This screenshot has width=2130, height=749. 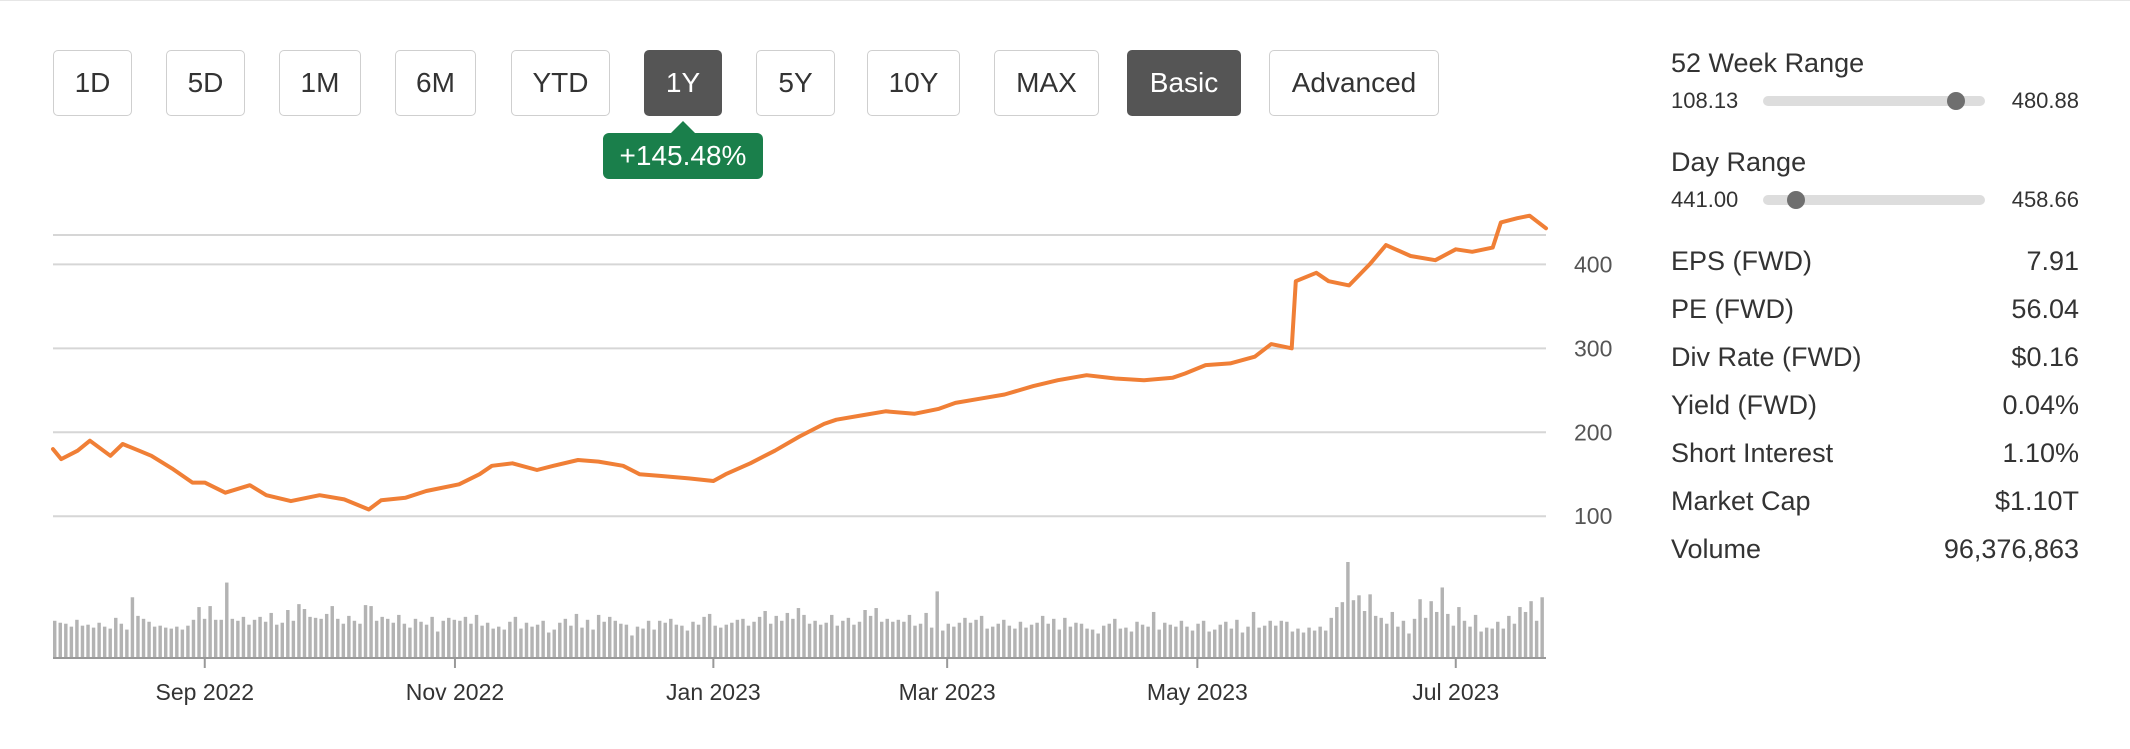 What do you see at coordinates (2011, 549) in the screenshot?
I see `stat-value: 96,376,863` at bounding box center [2011, 549].